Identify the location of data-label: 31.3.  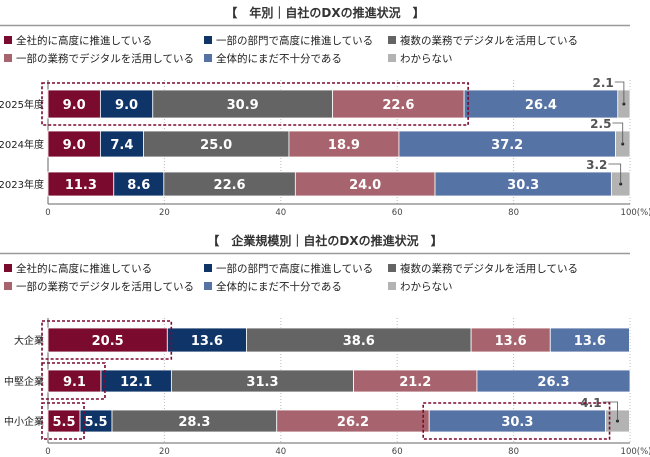
(262, 382).